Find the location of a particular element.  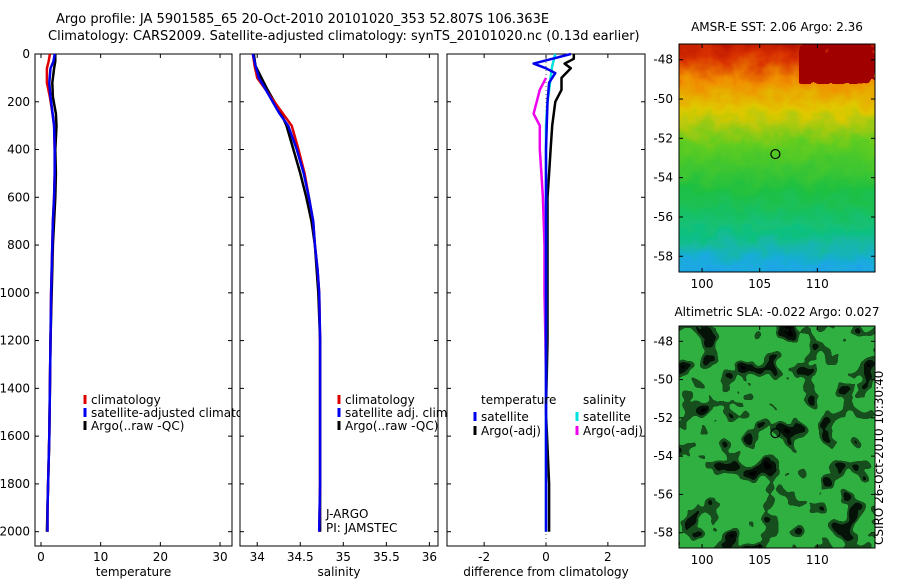

legend-group-temperature: temperature is located at coordinates (518, 400).